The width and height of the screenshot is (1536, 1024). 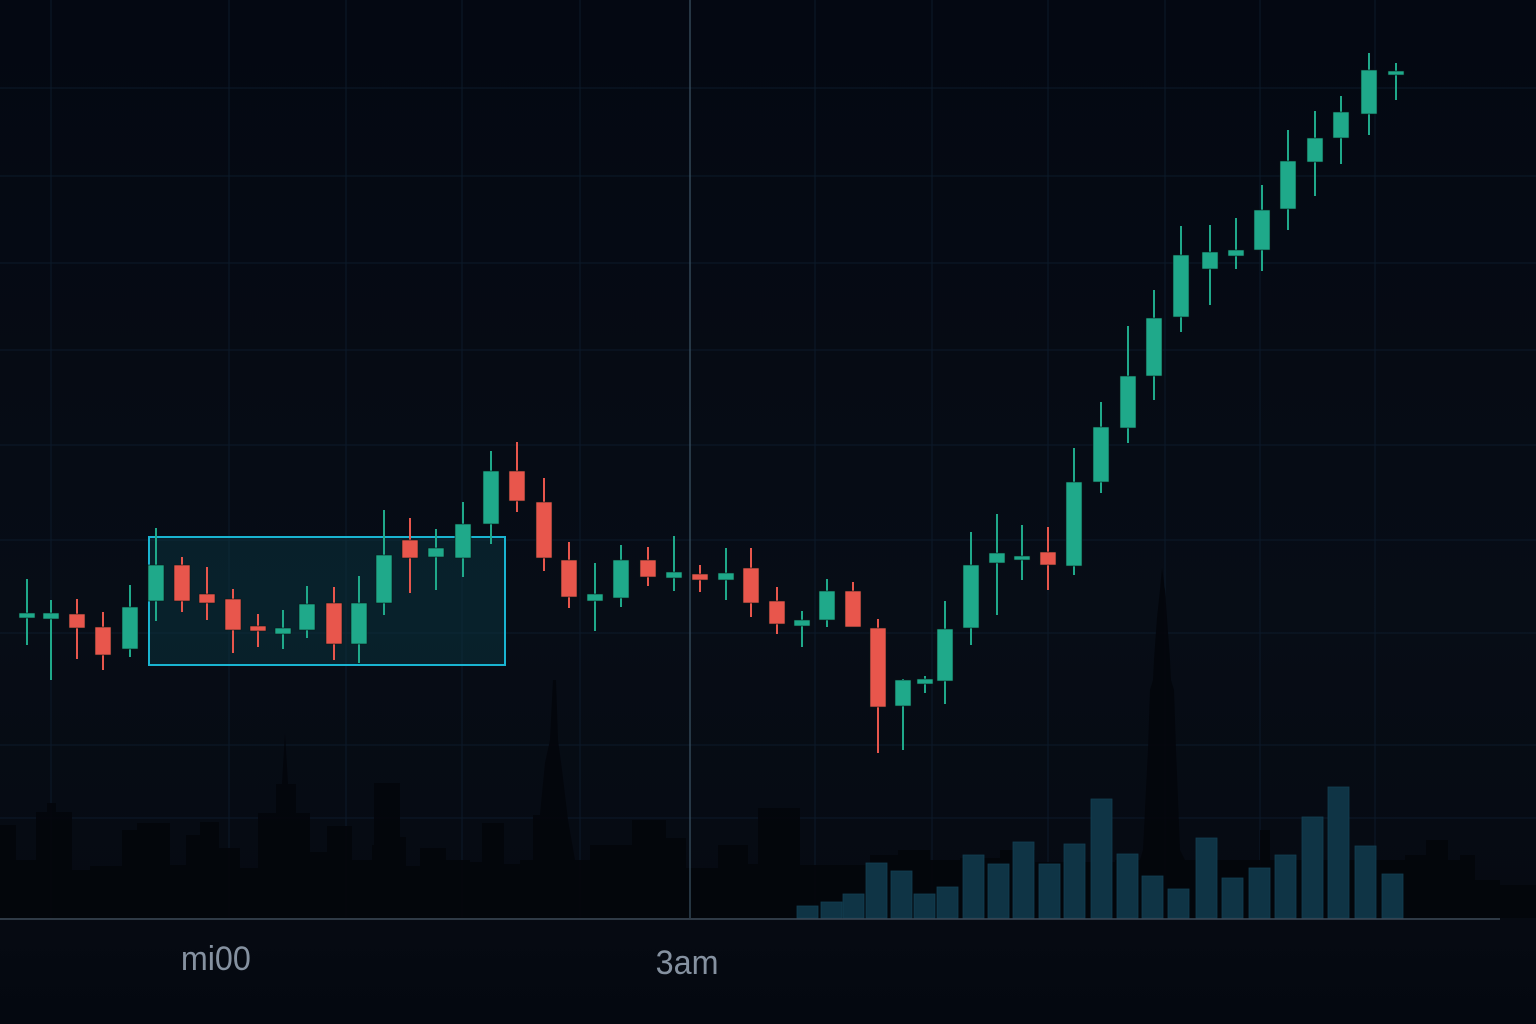 I want to click on volume-bars, so click(x=1100, y=852).